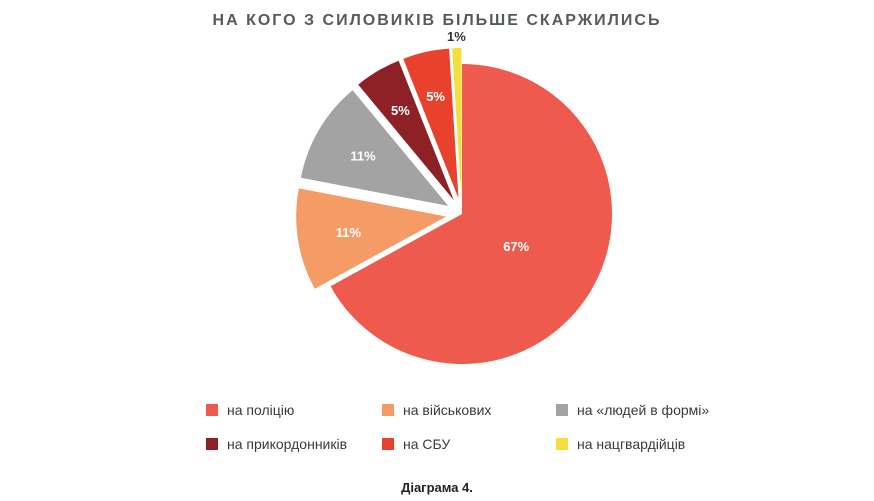 The height and width of the screenshot is (501, 874). I want to click on slice-label-border-guards: 5%, so click(400, 110).